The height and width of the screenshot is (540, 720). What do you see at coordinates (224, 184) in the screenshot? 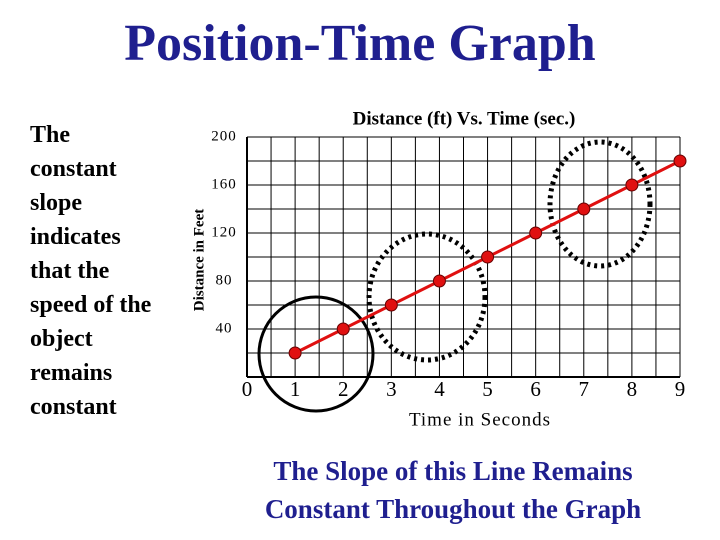
I see `y-tick-label: 160` at bounding box center [224, 184].